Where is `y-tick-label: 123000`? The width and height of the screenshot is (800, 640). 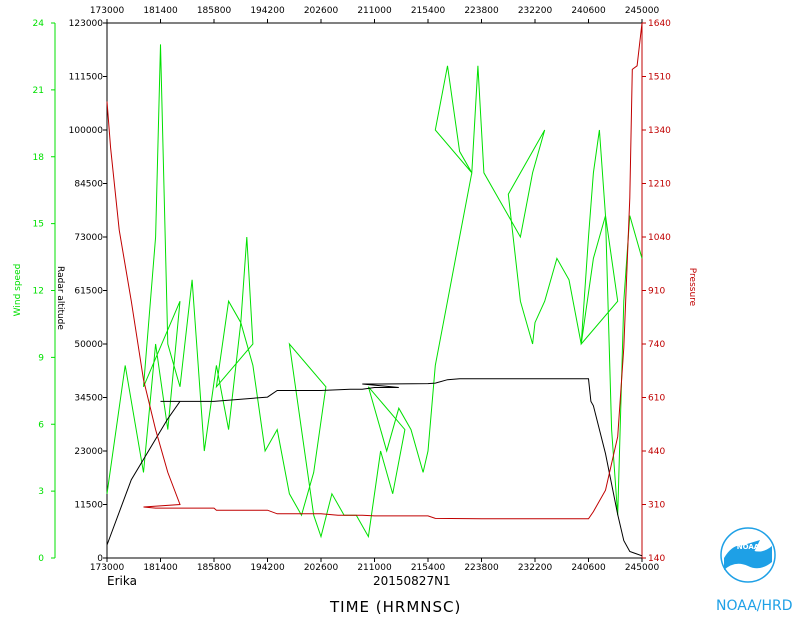 y-tick-label: 123000 is located at coordinates (86, 24).